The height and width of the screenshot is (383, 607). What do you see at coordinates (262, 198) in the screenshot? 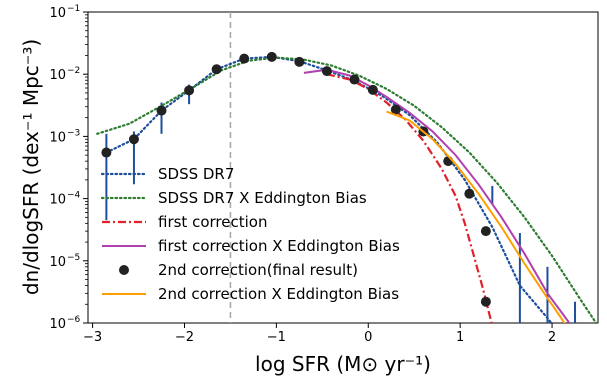
I see `legend-entry: SDSS DR7 X Eddington Bias` at bounding box center [262, 198].